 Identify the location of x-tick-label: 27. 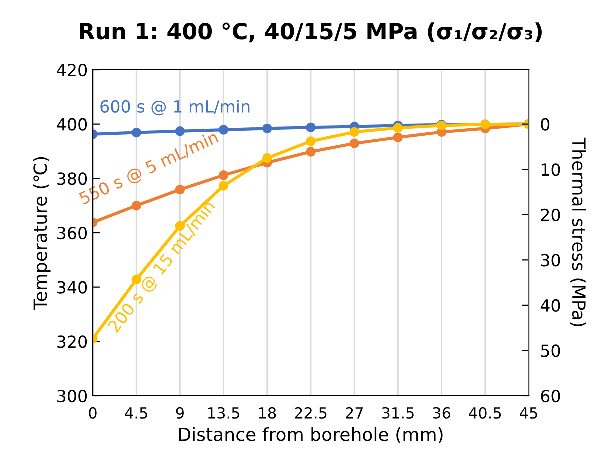
(355, 413).